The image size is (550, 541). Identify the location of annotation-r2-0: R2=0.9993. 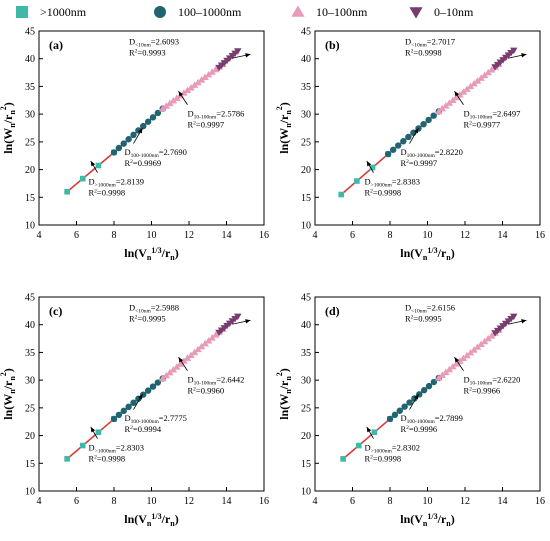
(147, 53).